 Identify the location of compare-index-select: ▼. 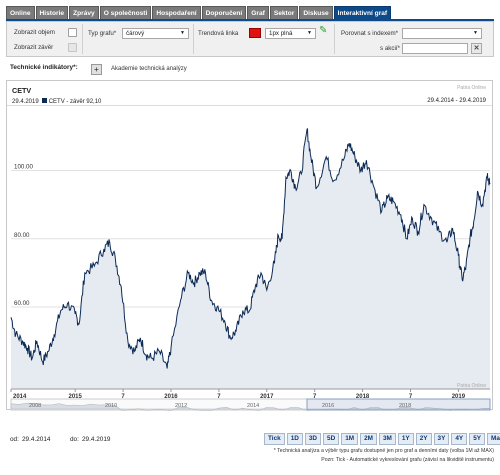
(442, 33).